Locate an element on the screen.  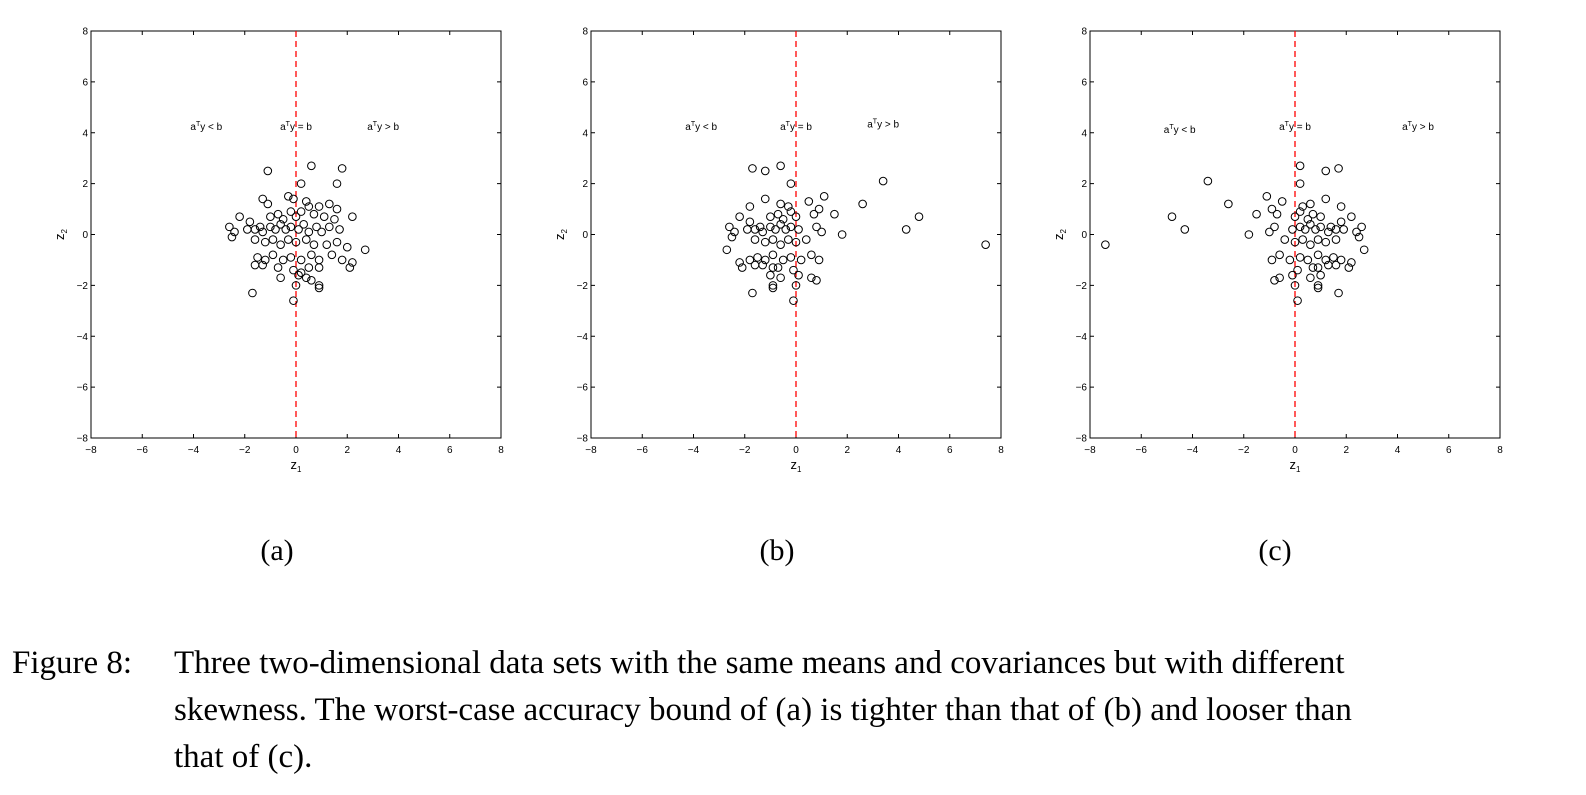
y-tick-label-b: 8 is located at coordinates (585, 32).